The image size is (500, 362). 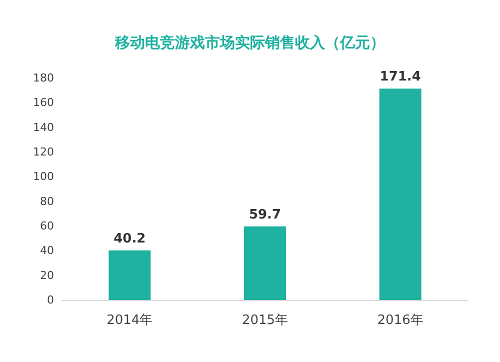 What do you see at coordinates (43, 152) in the screenshot?
I see `y-tick-label: 120` at bounding box center [43, 152].